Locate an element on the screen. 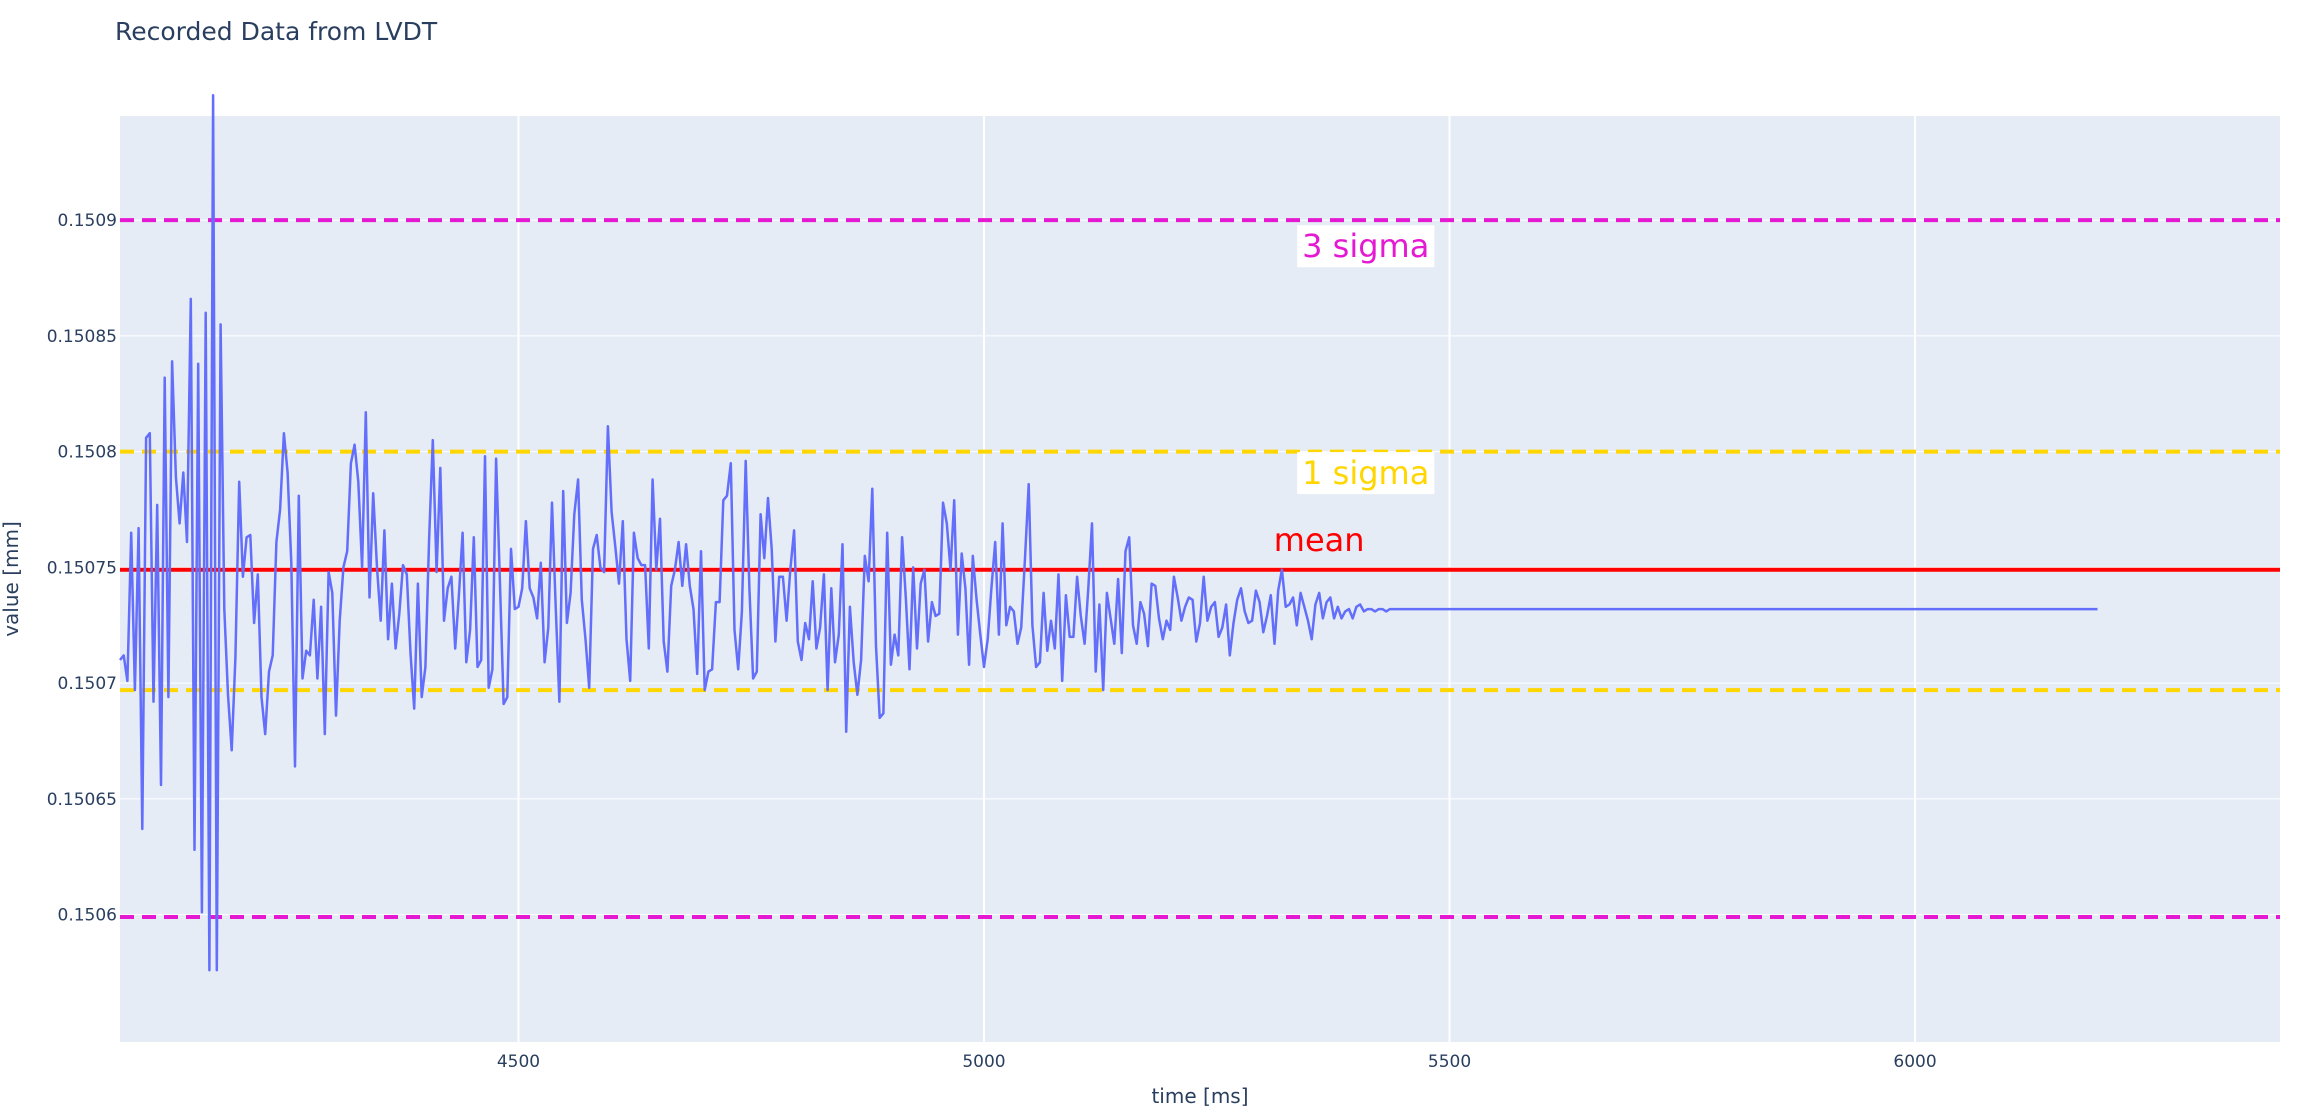 This screenshot has height=1119, width=2301. annotations: 3 sigma 1 sigma mean is located at coordinates (1354, 392).